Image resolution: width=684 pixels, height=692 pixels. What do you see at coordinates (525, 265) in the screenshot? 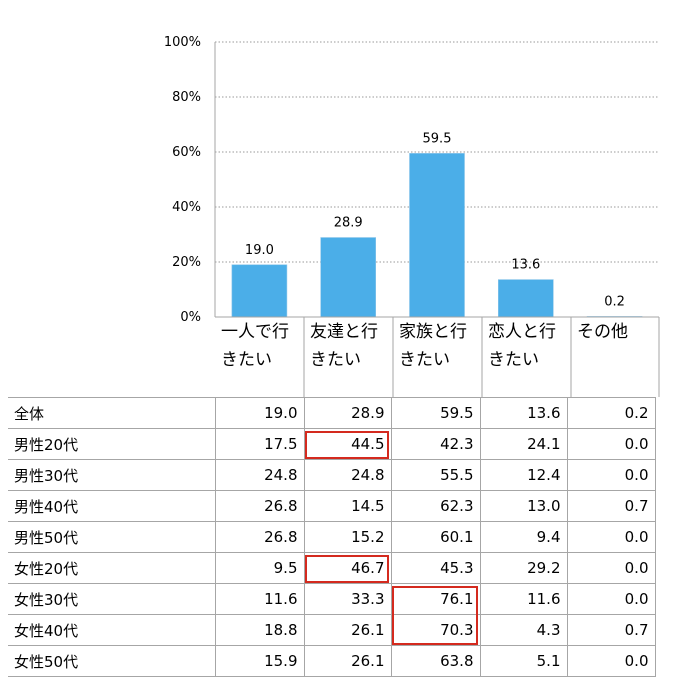
I see `bar-value-label: 13.6` at bounding box center [525, 265].